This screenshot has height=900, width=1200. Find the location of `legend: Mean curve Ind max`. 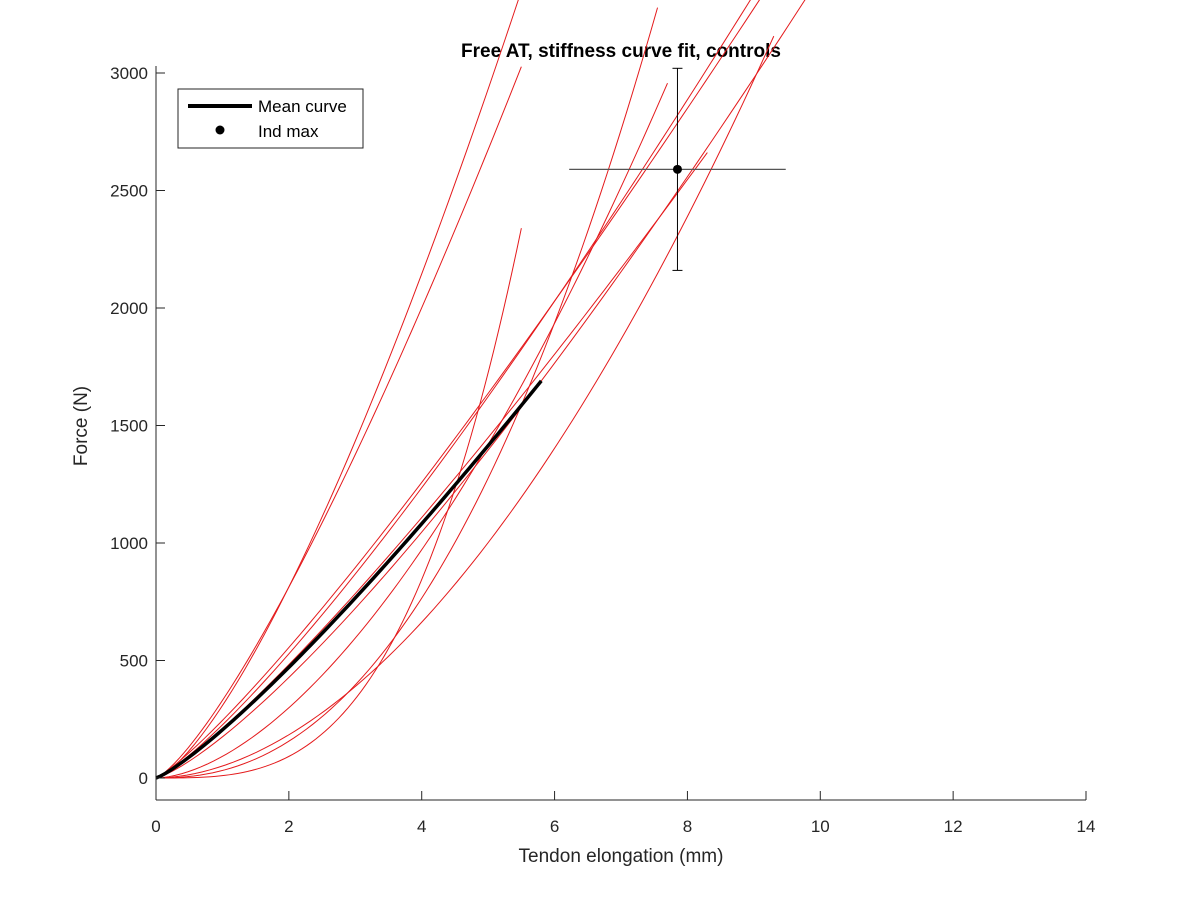

legend: Mean curve Ind max is located at coordinates (270, 118).